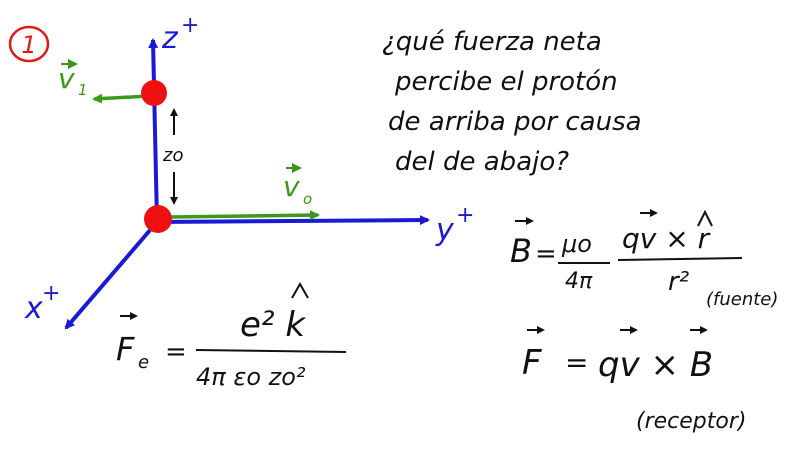 The height and width of the screenshot is (451, 796). I want to click on fe-numerator: e² k, so click(273, 325).